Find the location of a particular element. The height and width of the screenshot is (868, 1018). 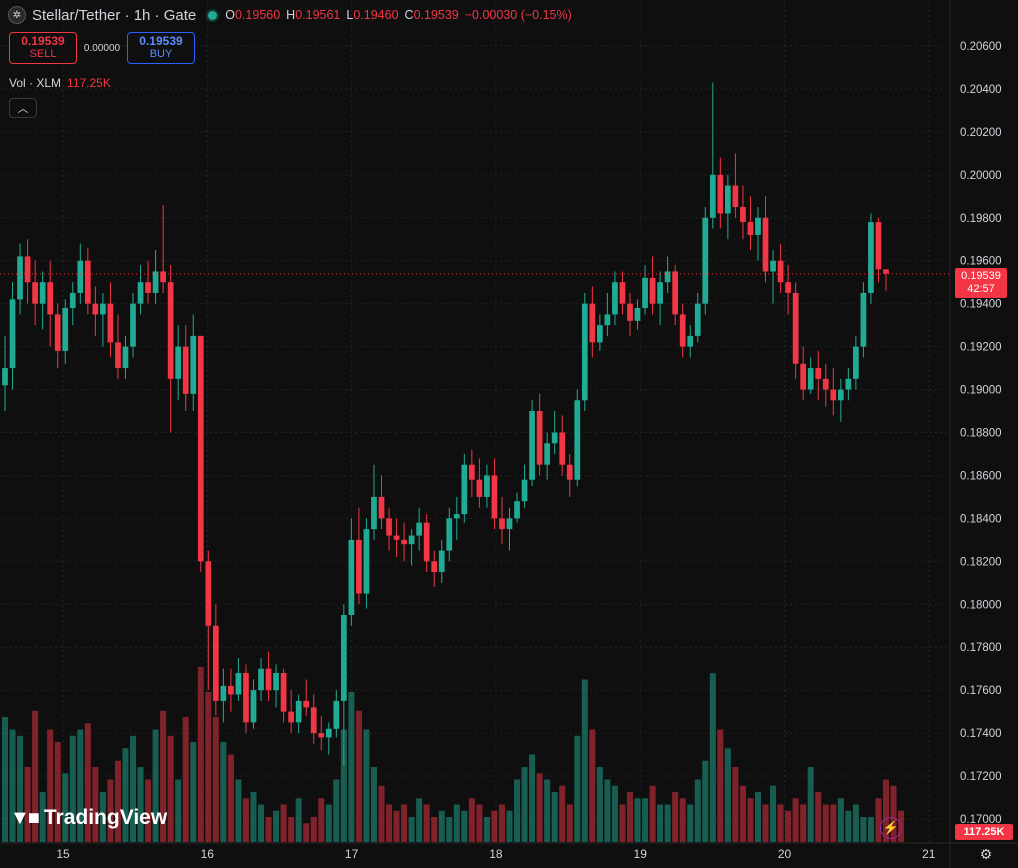

settings-icon: ⚙ is located at coordinates (986, 853).